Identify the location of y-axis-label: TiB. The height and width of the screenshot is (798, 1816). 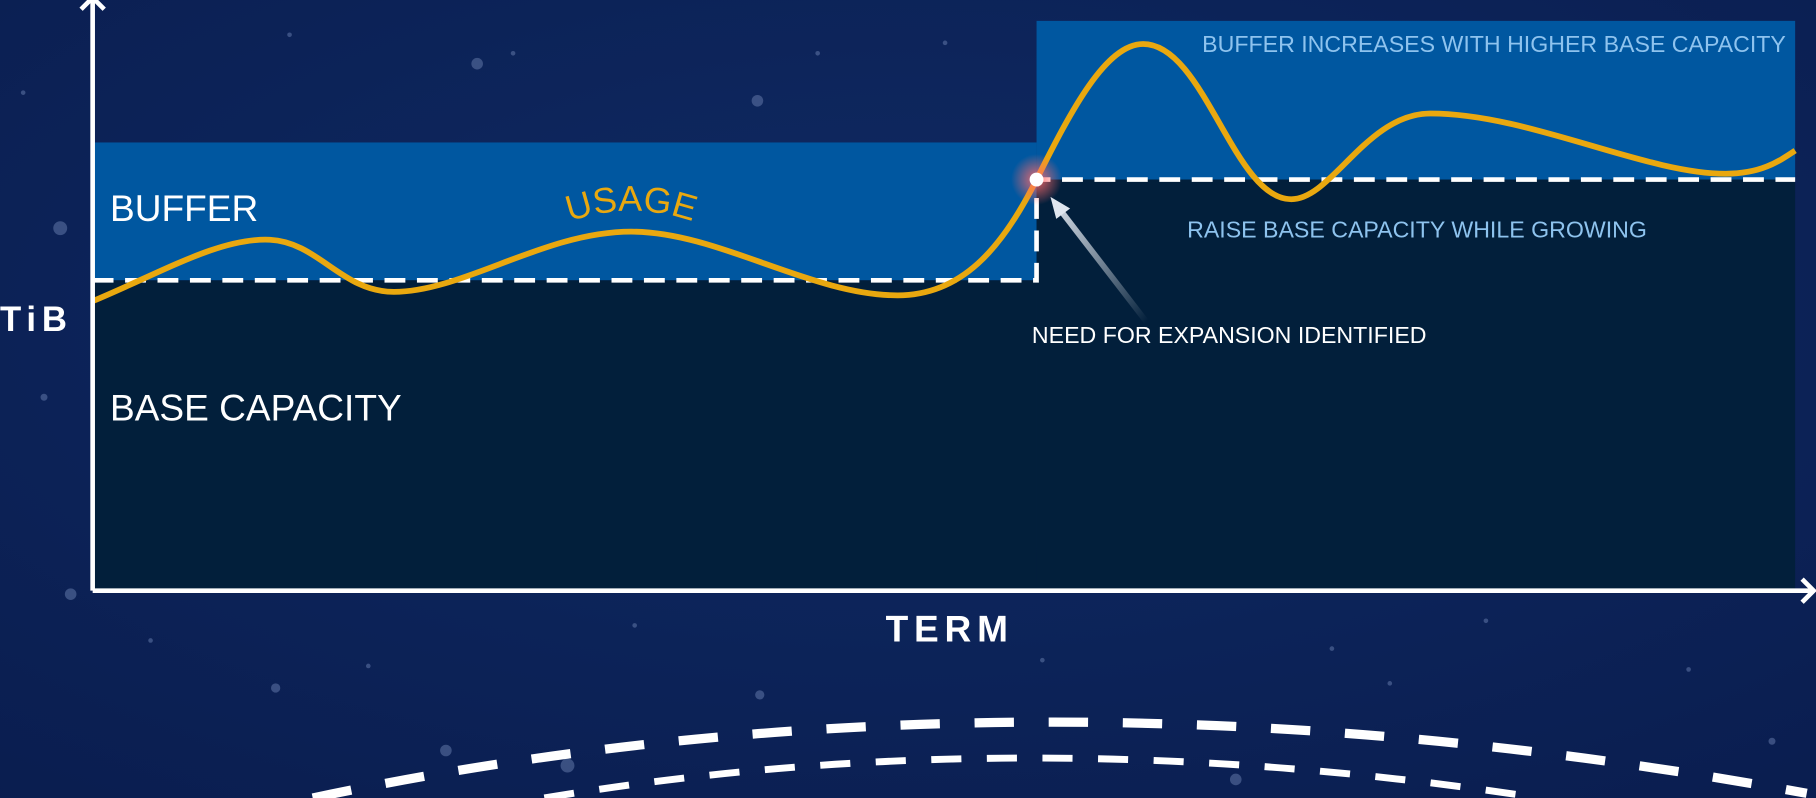
(36, 320).